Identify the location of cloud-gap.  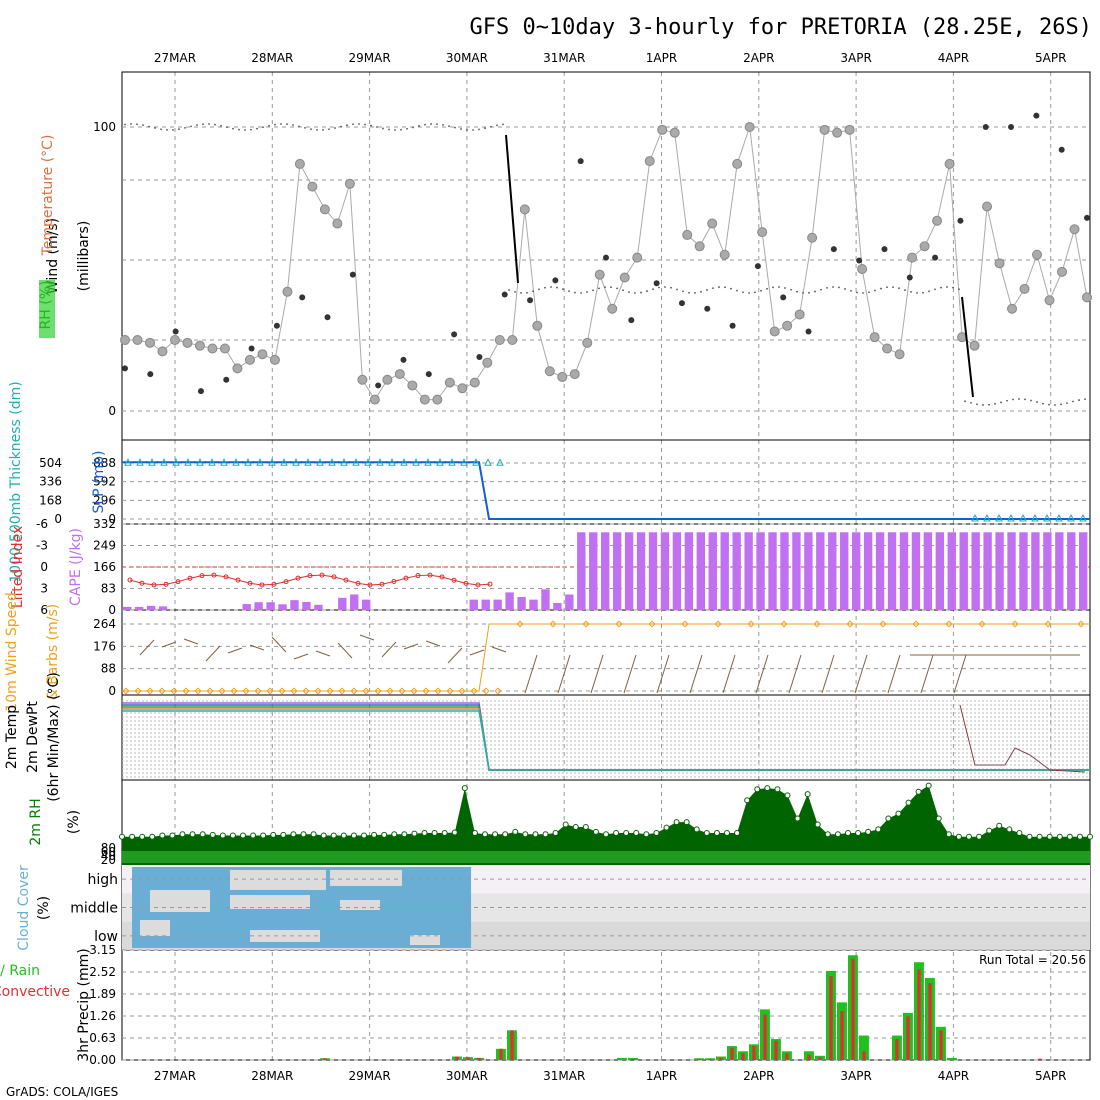
(425, 940).